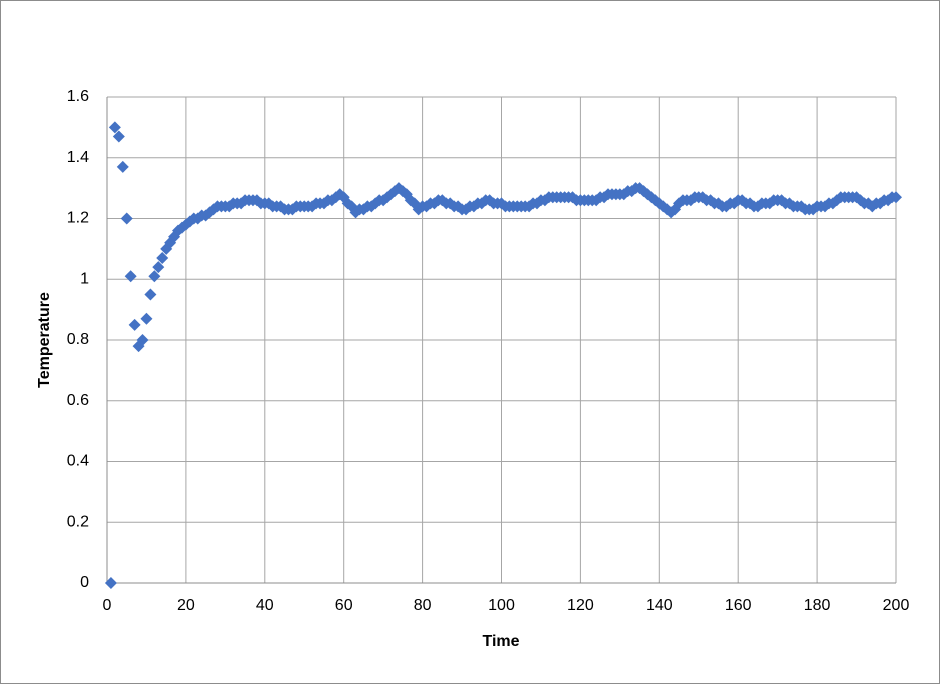 This screenshot has width=940, height=684. Describe the element at coordinates (78, 521) in the screenshot. I see `y-tick-label: 0.2` at that location.